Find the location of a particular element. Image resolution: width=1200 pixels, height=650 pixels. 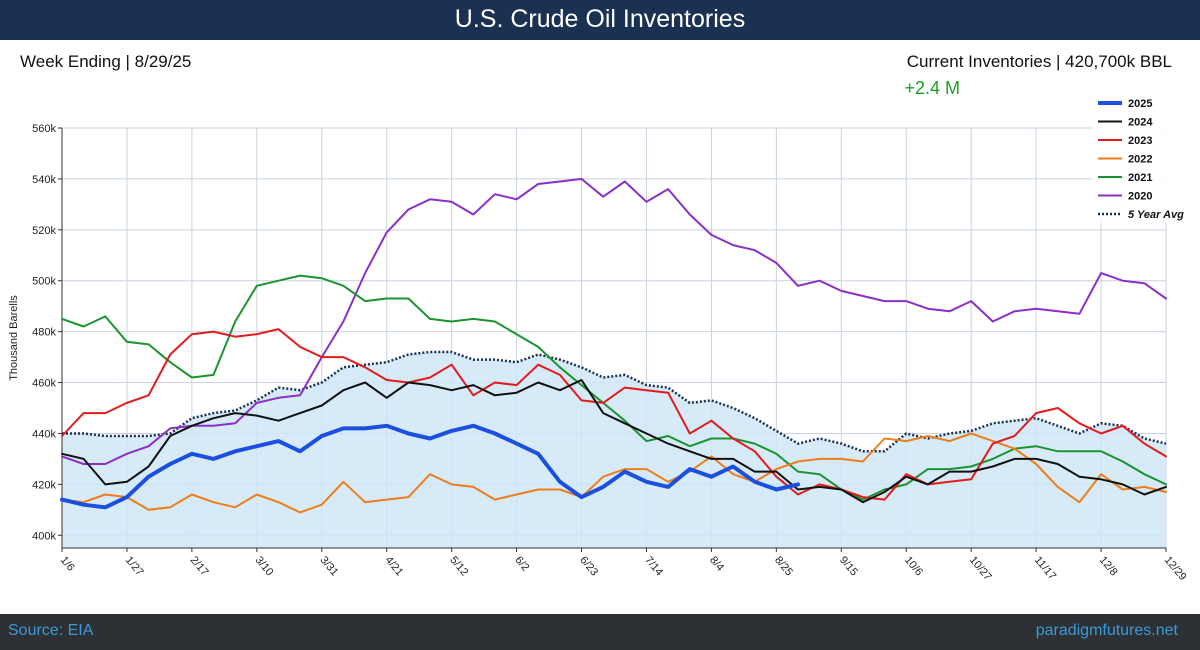

x-tick-label: 12/29 is located at coordinates (1175, 568).